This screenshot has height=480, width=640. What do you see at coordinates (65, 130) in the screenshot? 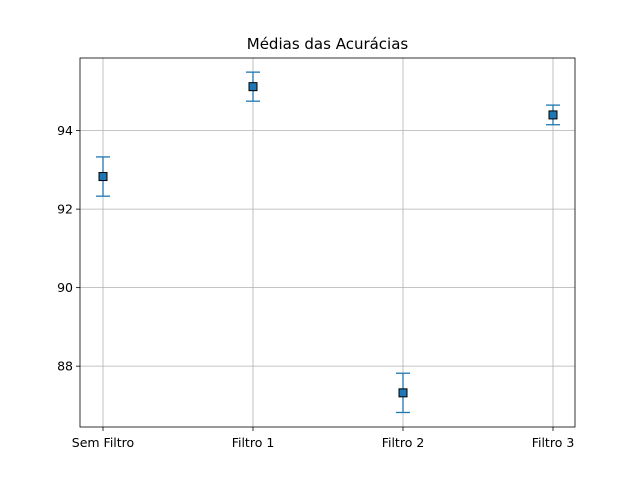
I see `y-tick-label: 94` at bounding box center [65, 130].